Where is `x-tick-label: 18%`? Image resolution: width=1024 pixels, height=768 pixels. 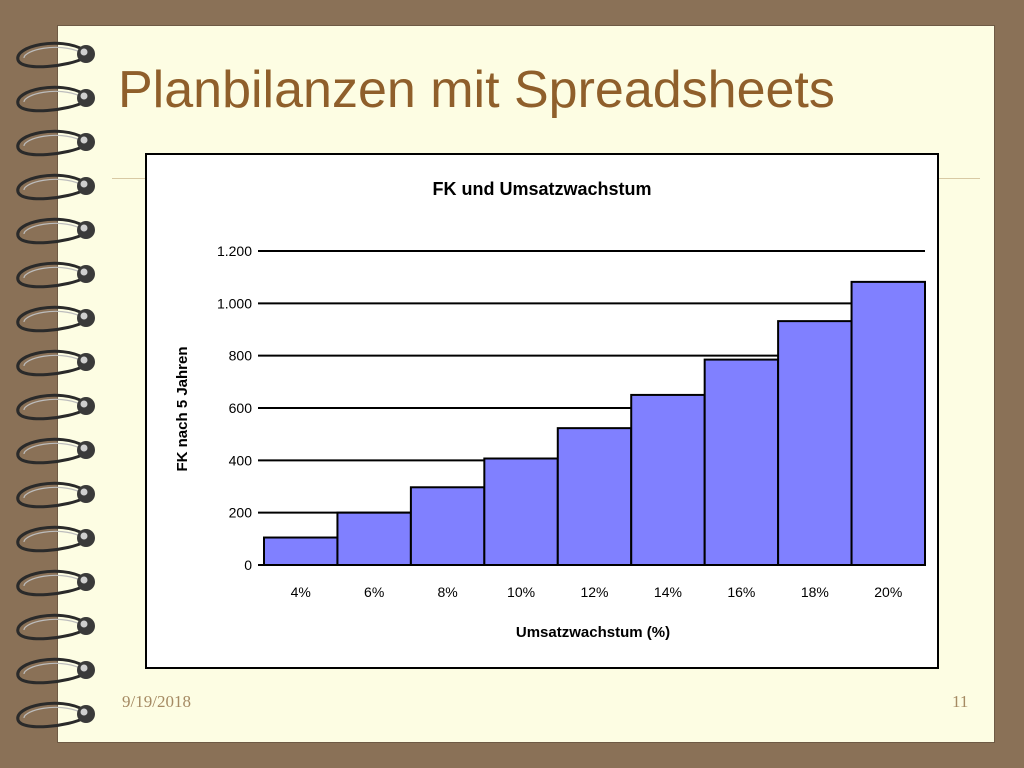
x-tick-label: 18% is located at coordinates (815, 592).